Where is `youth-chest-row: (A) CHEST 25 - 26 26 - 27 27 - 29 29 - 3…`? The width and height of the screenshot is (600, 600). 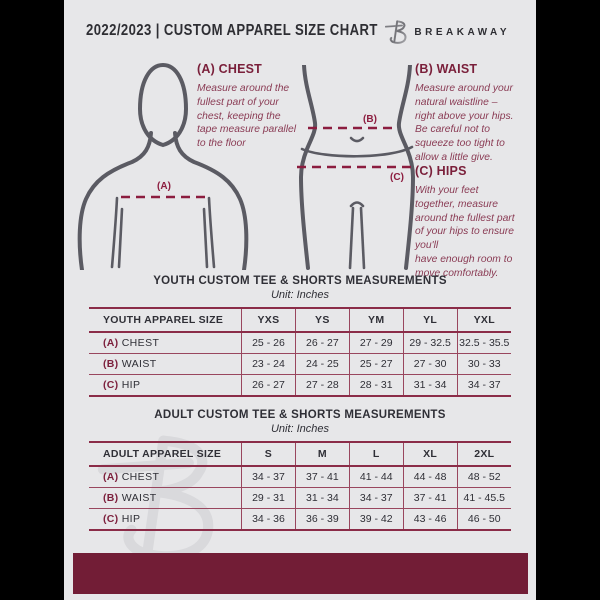 youth-chest-row: (A) CHEST 25 - 26 26 - 27 27 - 29 29 - 3… is located at coordinates (300, 342).